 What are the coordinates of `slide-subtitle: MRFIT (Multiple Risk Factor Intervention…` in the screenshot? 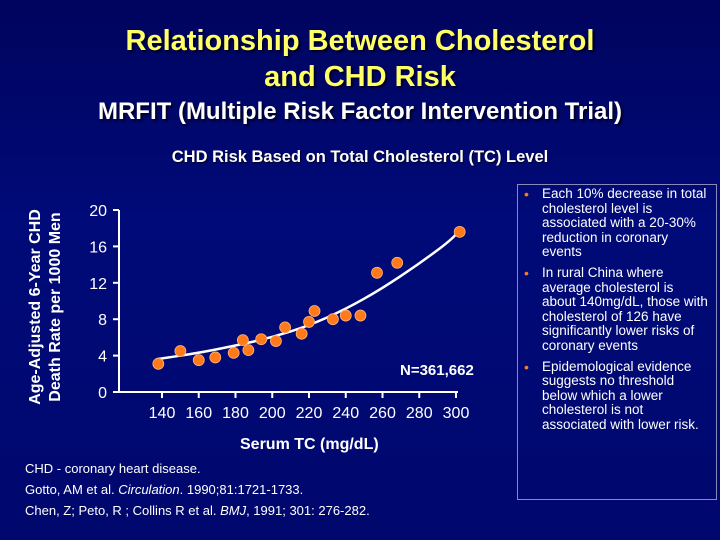 It's located at (360, 111).